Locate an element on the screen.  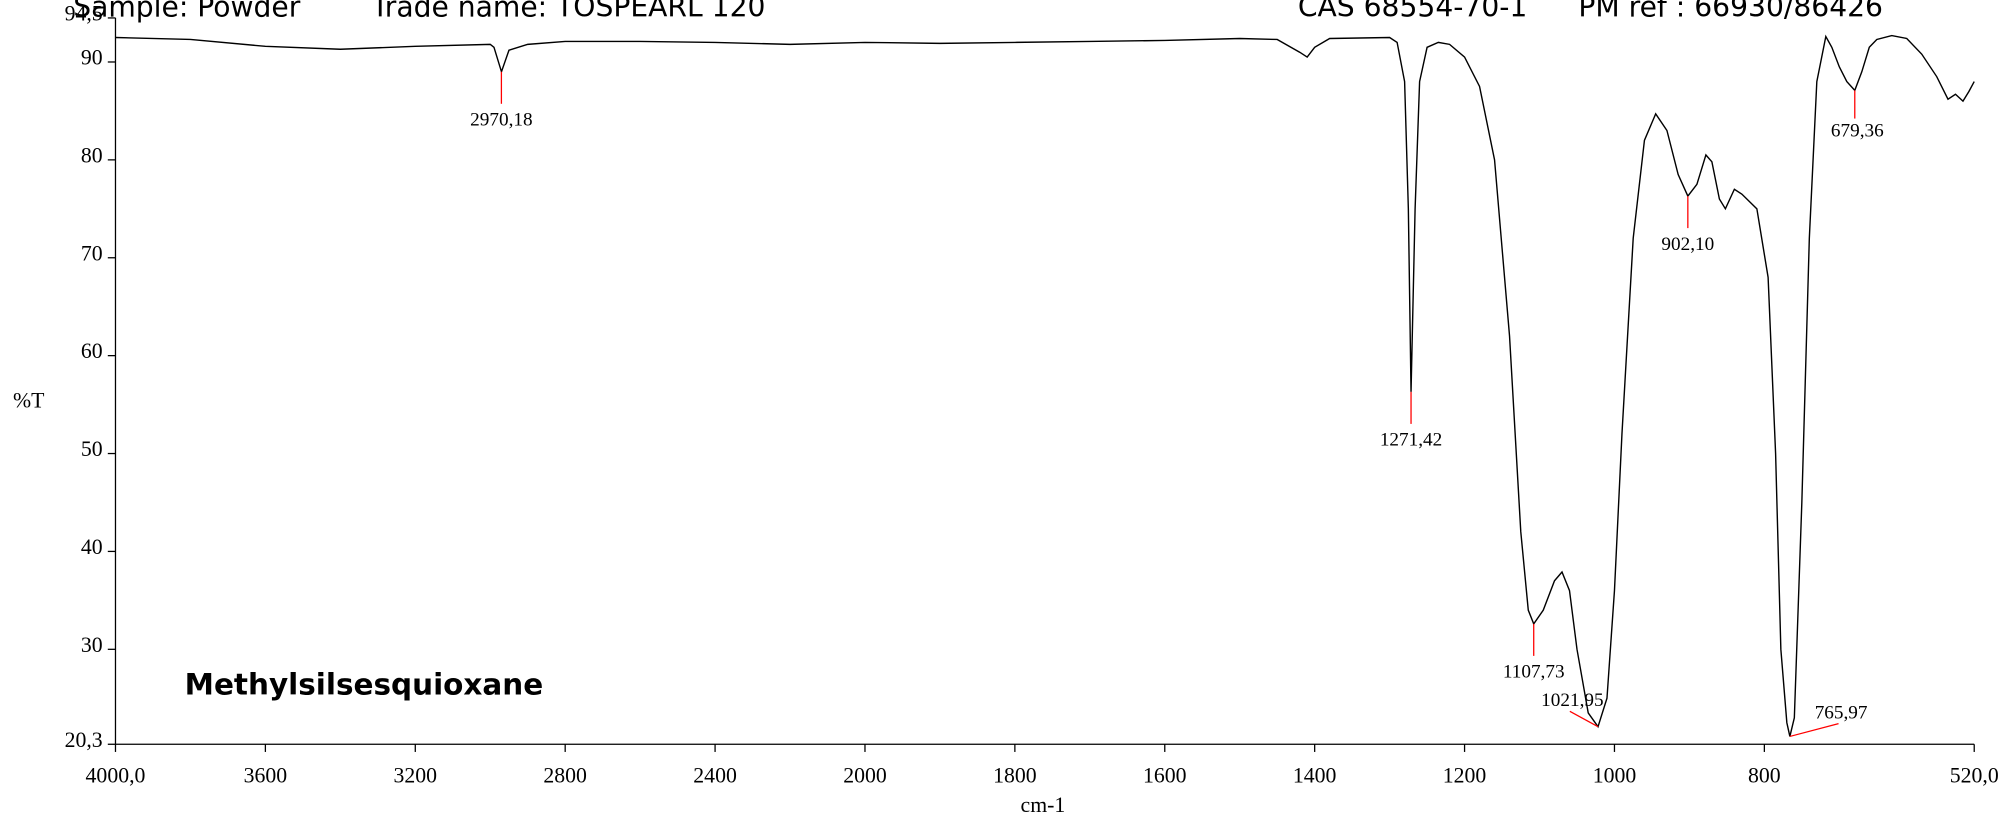
y-tick-label: 94,5 is located at coordinates (84, 13).